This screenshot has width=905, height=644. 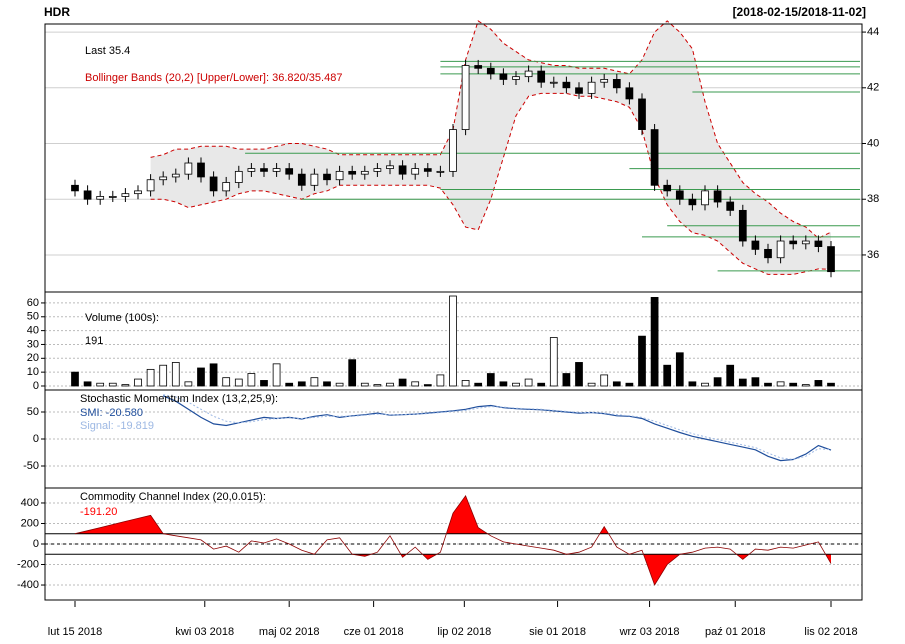 I want to click on y-tick-label: -50, so click(x=31, y=466).